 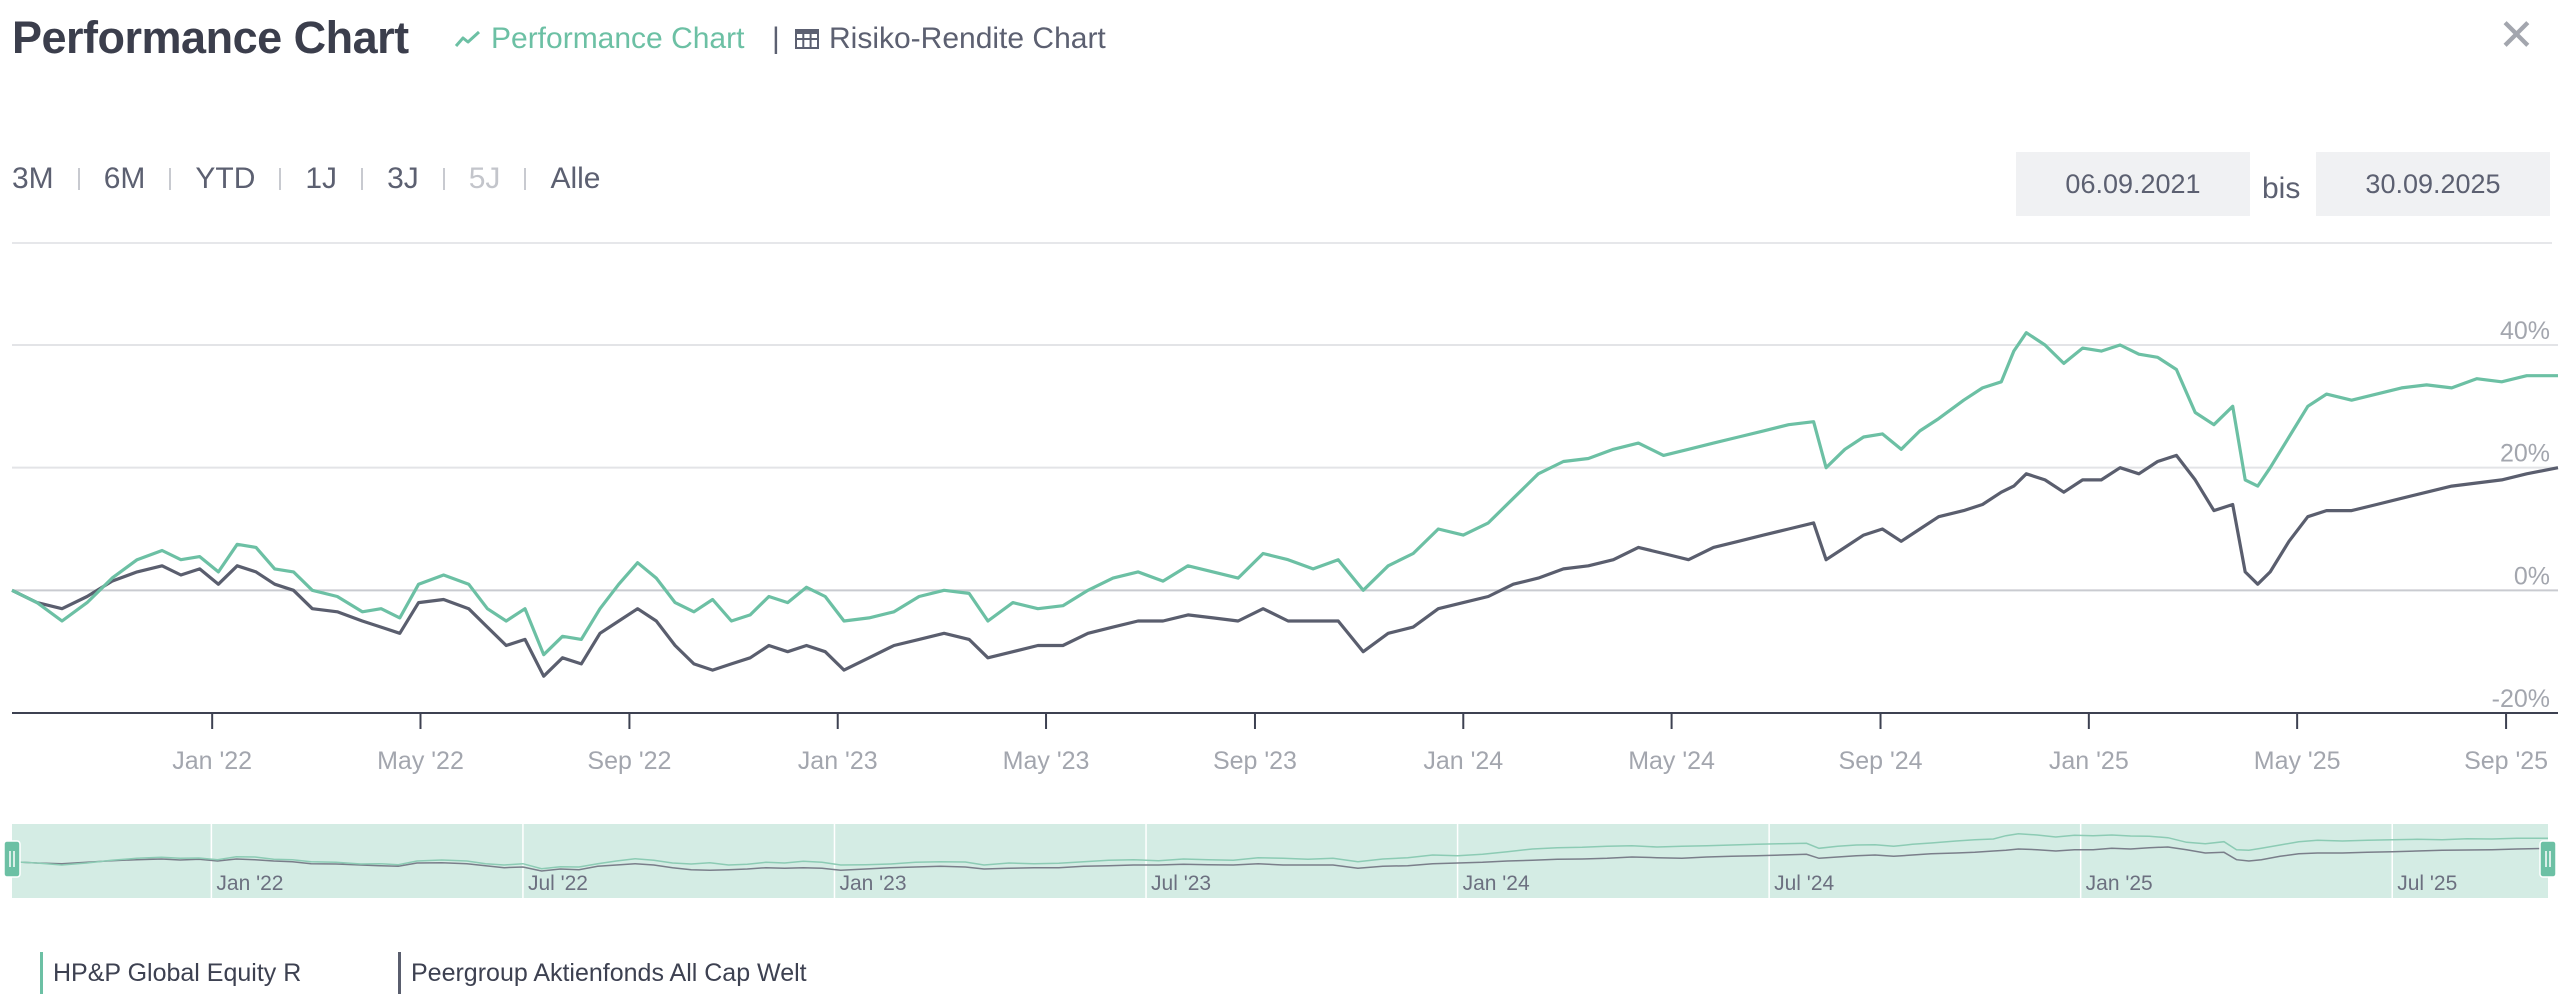 I want to click on legend-item-fund: HP&P Global Equity R, so click(x=170, y=973).